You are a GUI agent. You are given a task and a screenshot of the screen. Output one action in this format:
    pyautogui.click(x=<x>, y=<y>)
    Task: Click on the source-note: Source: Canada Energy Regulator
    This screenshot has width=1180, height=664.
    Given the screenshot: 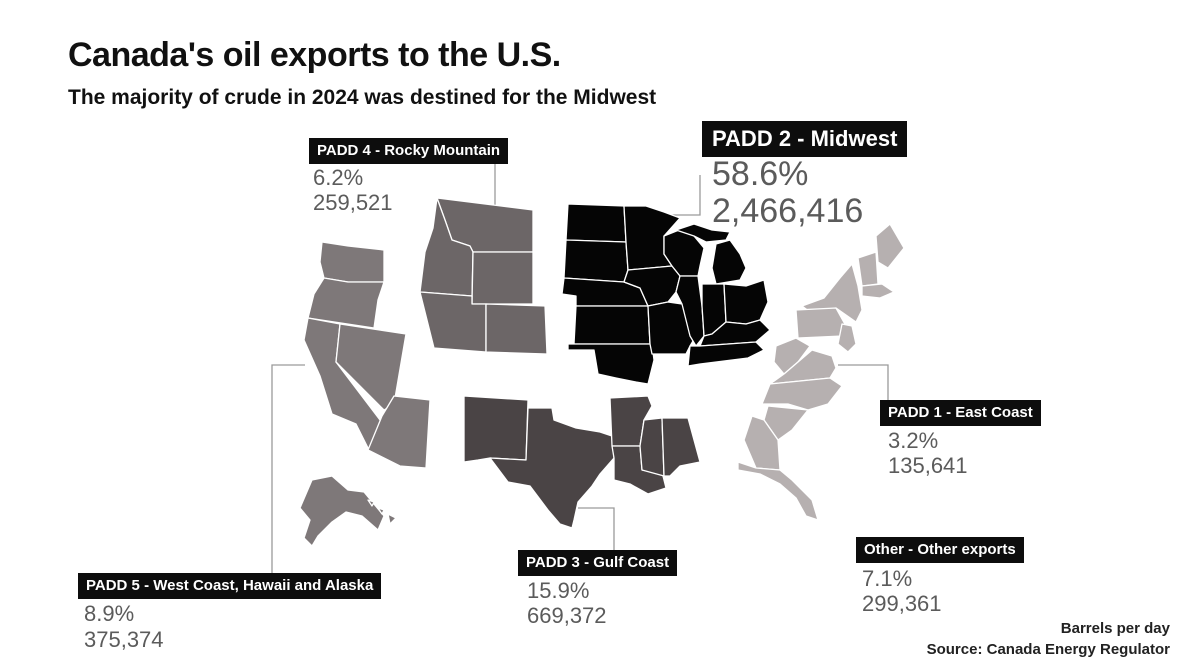 What is the action you would take?
    pyautogui.click(x=1048, y=649)
    